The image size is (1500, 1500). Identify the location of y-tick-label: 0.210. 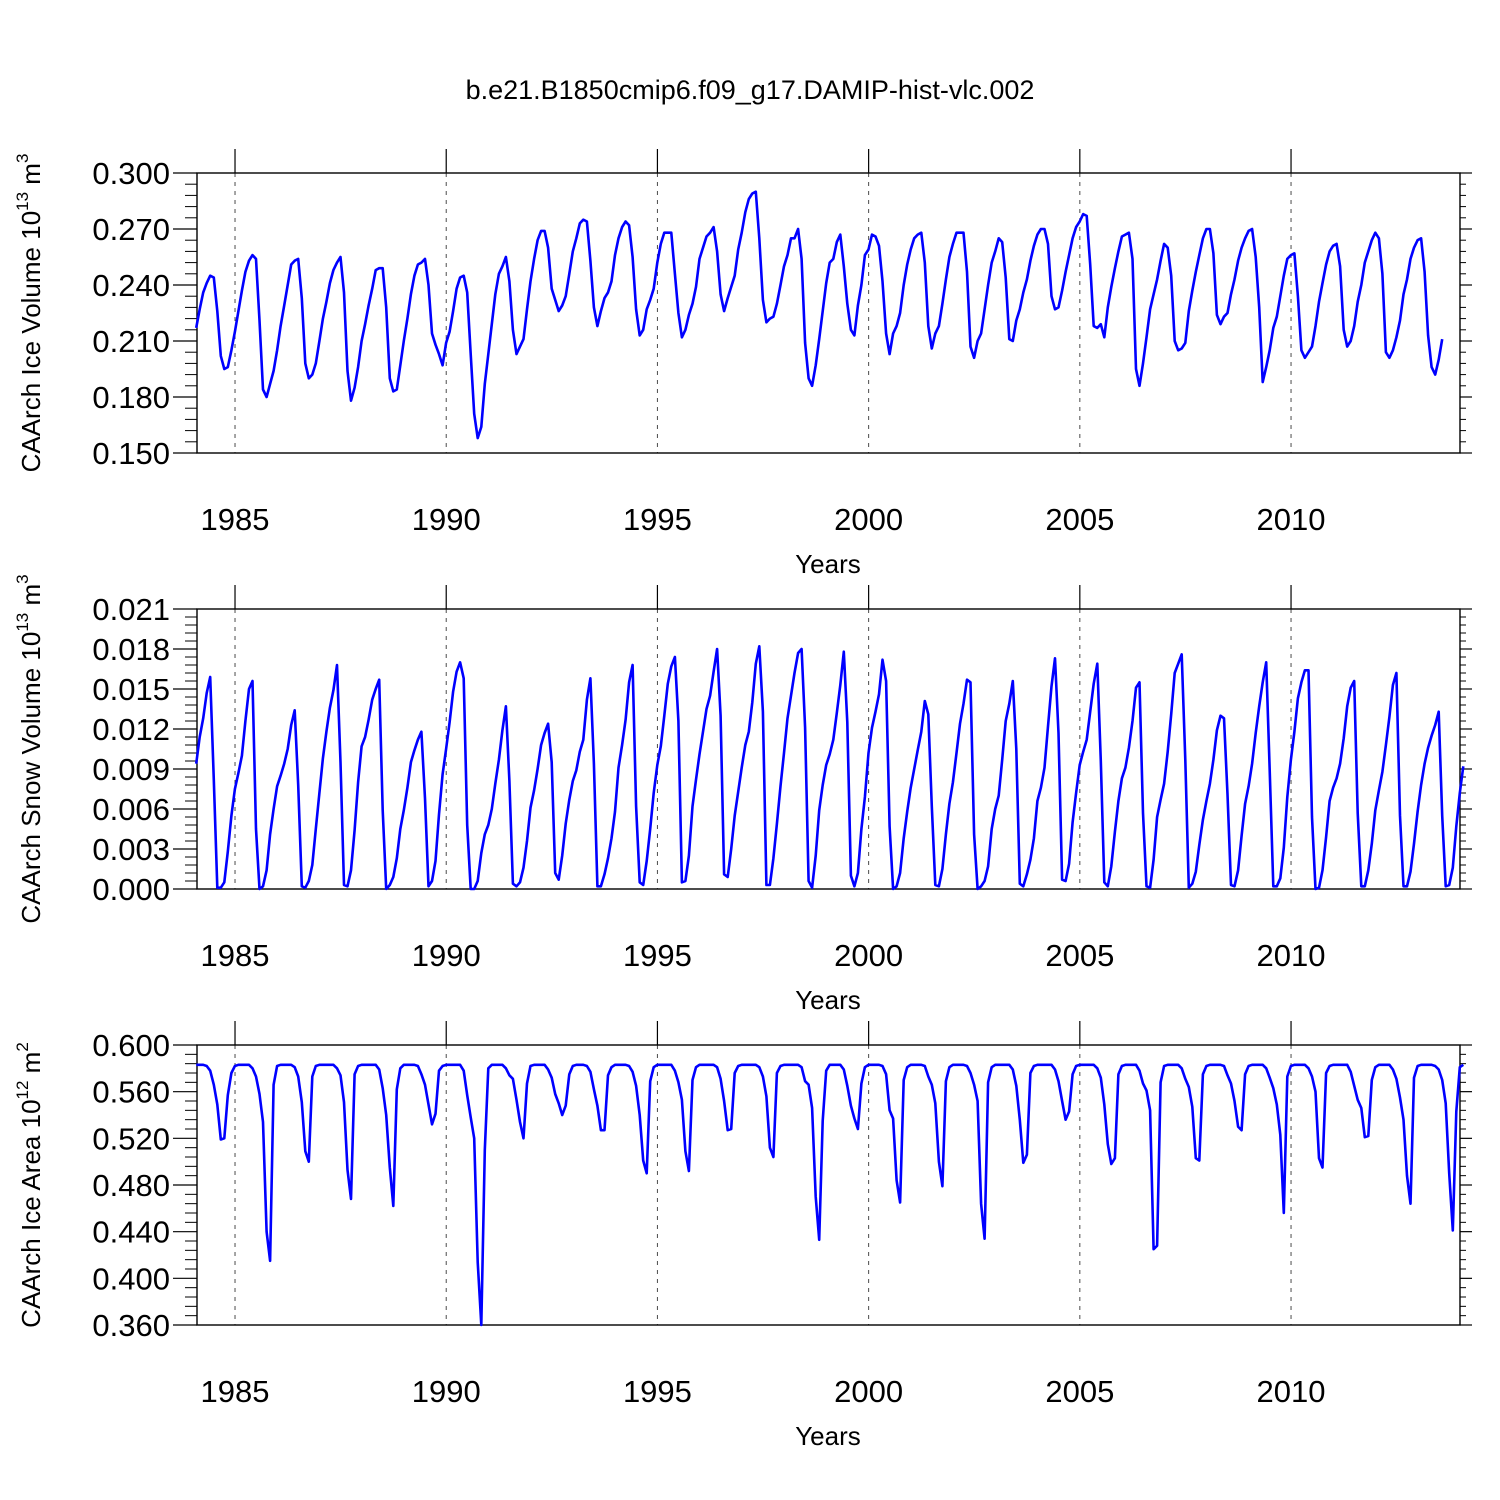
(131, 341).